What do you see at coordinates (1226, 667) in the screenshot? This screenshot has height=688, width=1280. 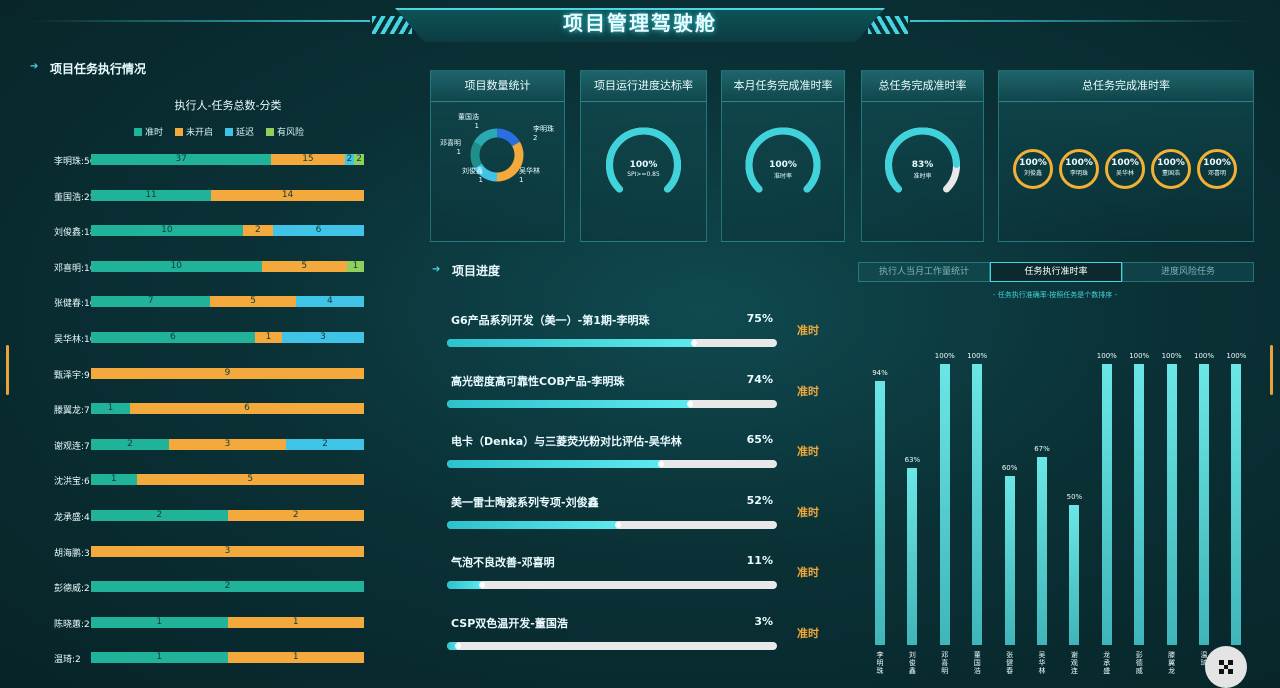 I see `floating-button` at bounding box center [1226, 667].